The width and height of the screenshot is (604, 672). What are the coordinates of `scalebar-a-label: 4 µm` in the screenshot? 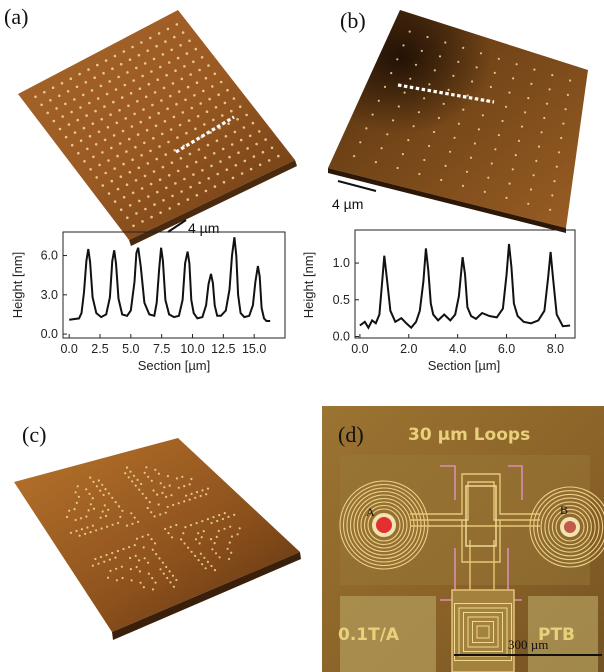 It's located at (203, 228).